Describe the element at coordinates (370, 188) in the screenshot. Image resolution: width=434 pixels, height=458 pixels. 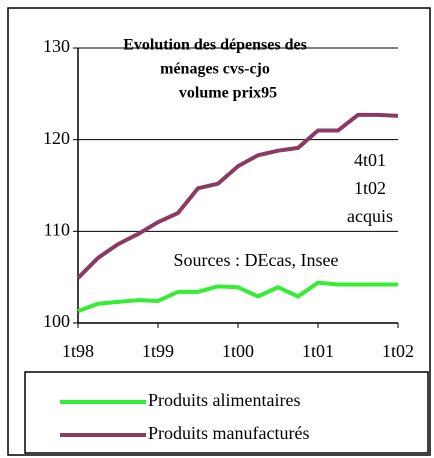
I see `annotation: 1t02` at that location.